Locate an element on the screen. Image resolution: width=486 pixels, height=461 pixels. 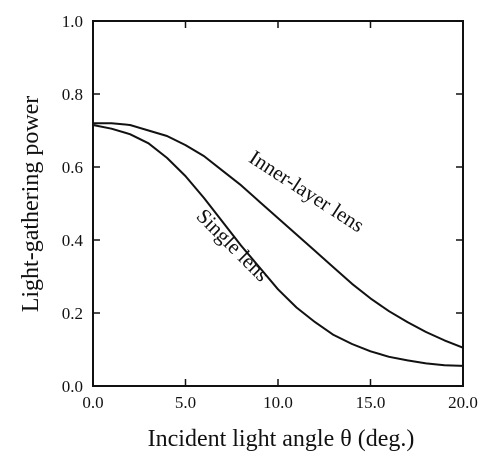
y-axis-title: Light-gathering power is located at coordinates (31, 204).